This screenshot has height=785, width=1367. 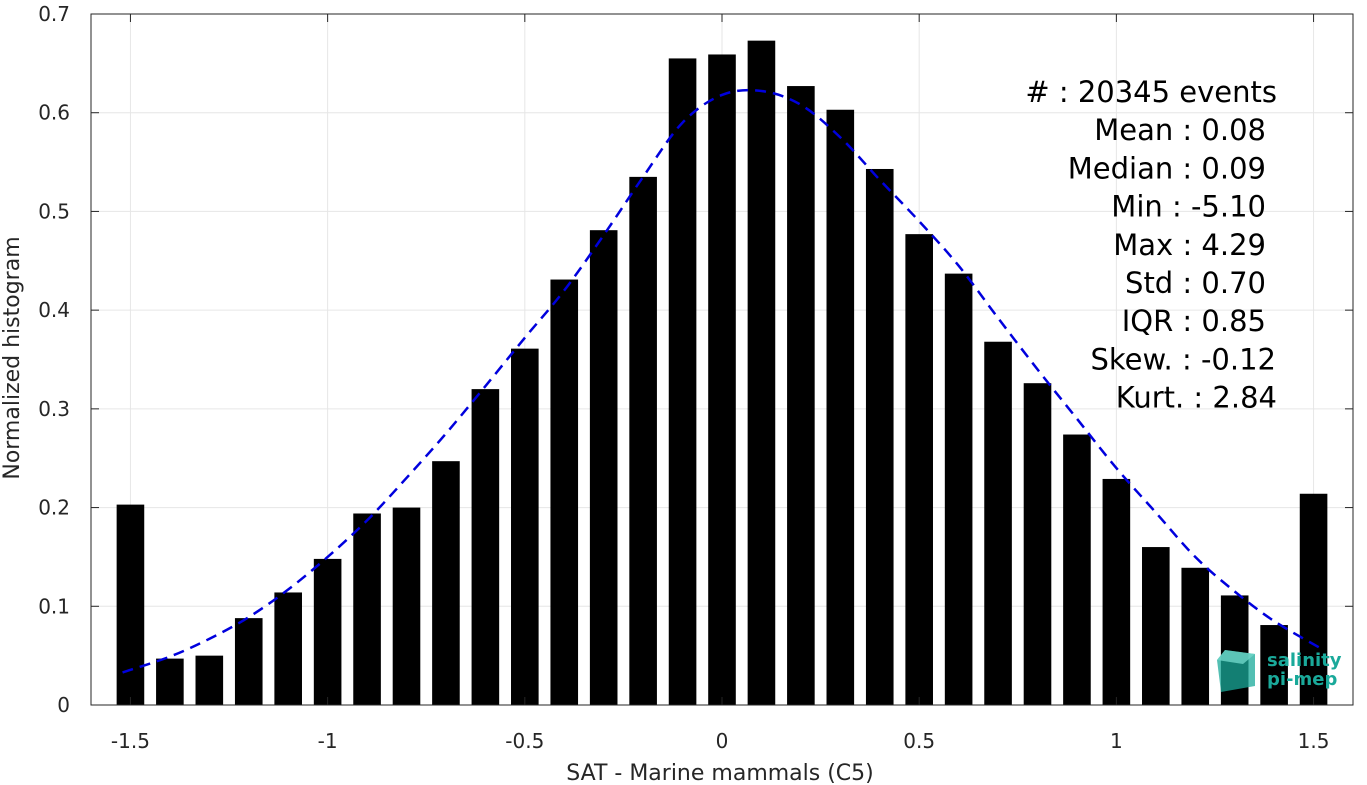 What do you see at coordinates (54, 310) in the screenshot?
I see `y-tick-label-4: 0.4` at bounding box center [54, 310].